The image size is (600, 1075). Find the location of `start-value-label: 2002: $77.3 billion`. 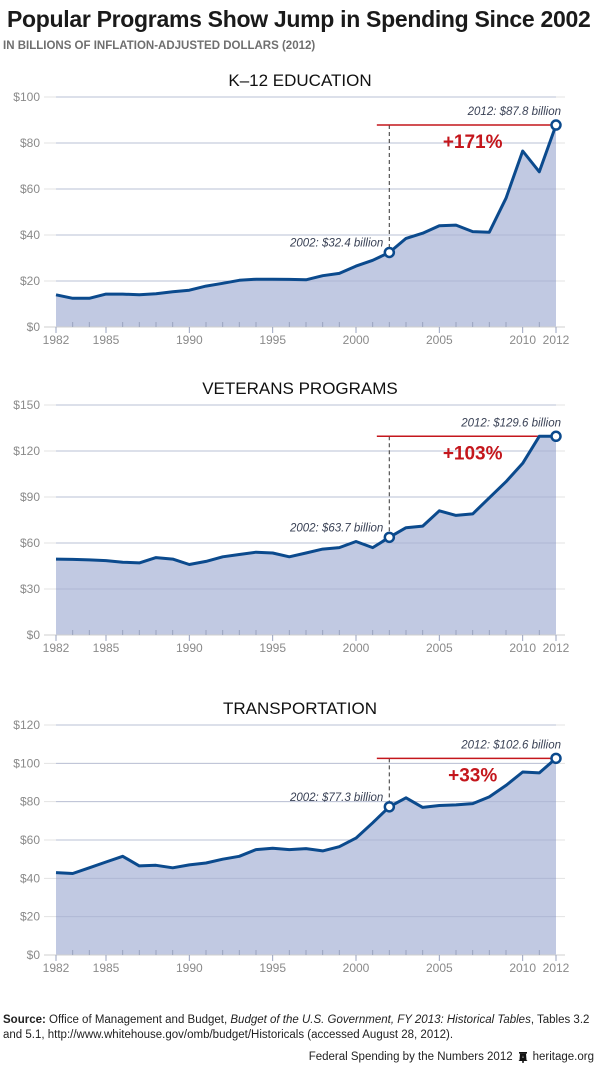

start-value-label: 2002: $77.3 billion is located at coordinates (336, 798).